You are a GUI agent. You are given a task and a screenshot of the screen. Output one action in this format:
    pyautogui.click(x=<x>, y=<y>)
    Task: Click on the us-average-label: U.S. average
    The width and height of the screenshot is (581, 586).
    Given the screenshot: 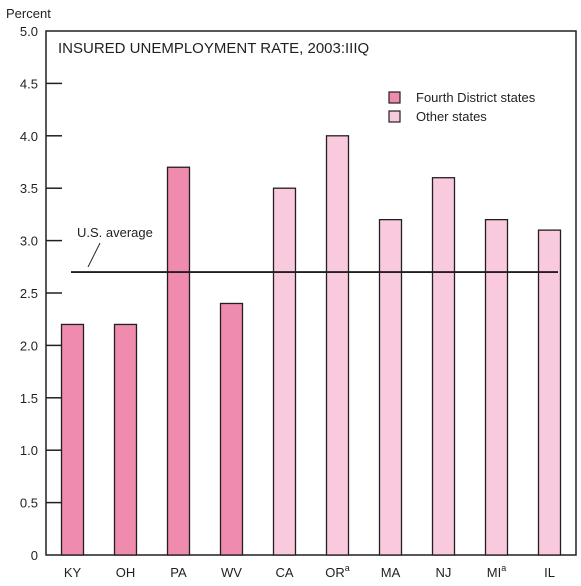 What is the action you would take?
    pyautogui.click(x=115, y=232)
    